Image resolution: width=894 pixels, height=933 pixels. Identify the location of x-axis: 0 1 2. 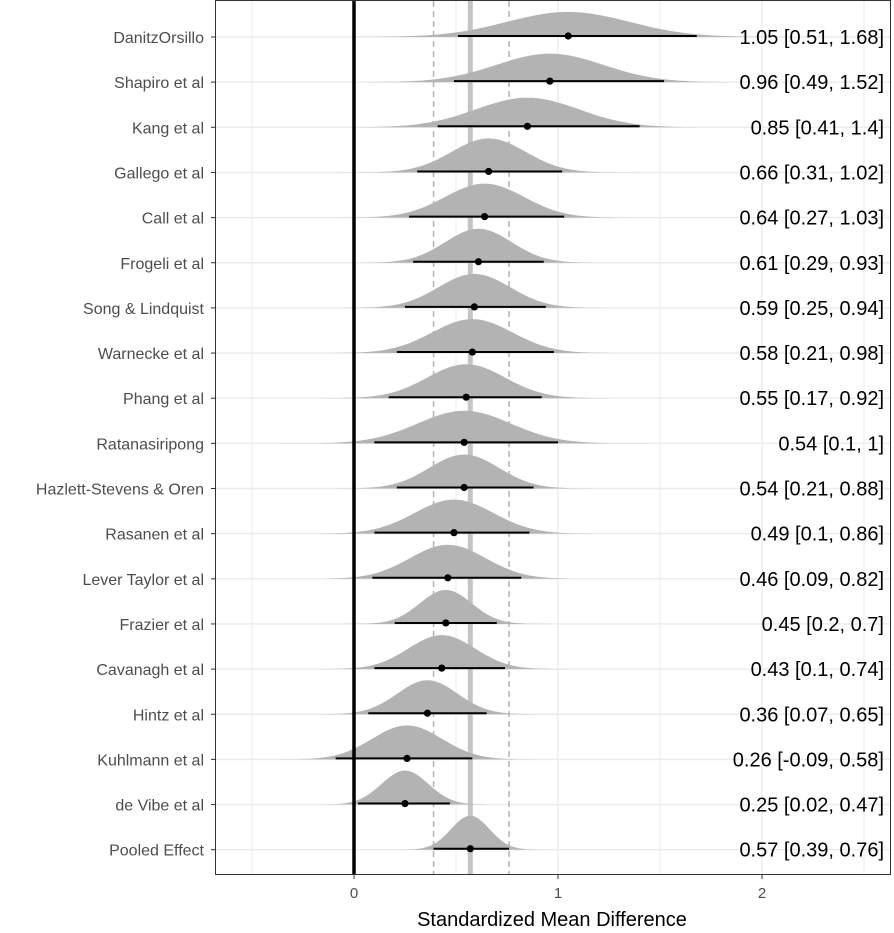
(558, 888).